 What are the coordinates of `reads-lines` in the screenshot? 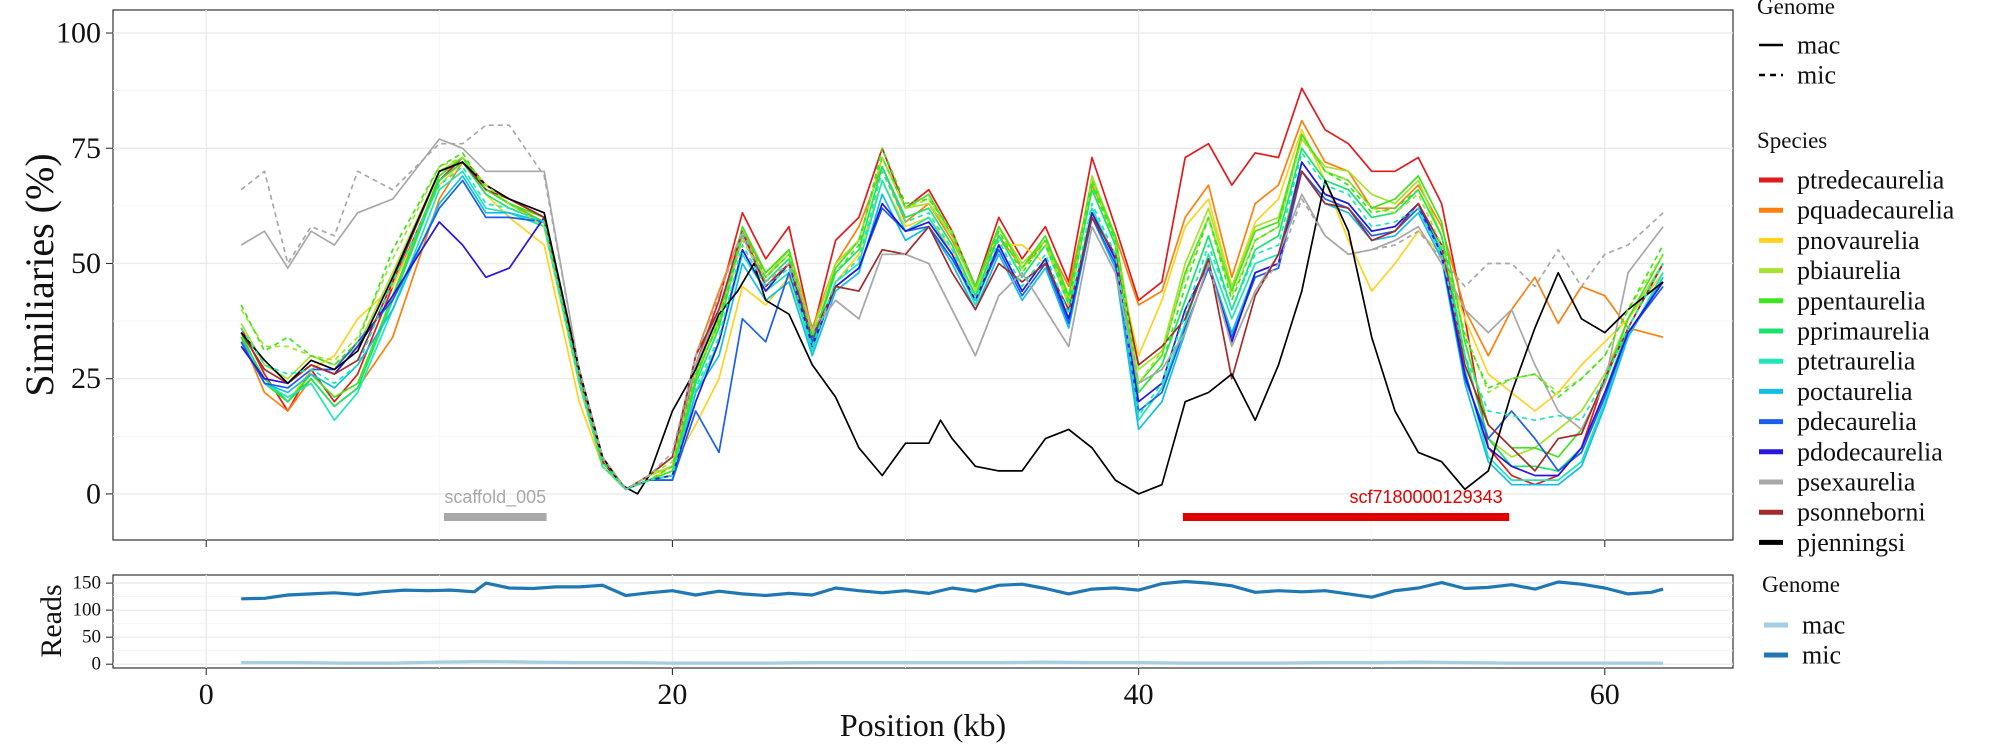 It's located at (952, 622).